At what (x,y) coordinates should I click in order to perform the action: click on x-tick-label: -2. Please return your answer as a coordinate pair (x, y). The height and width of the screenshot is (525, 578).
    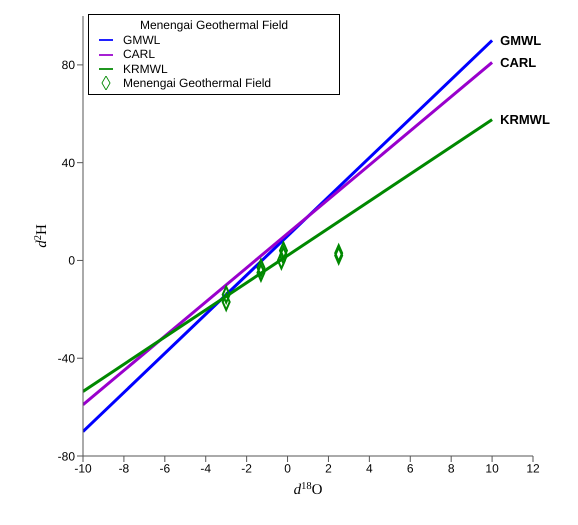
    Looking at the image, I should click on (246, 469).